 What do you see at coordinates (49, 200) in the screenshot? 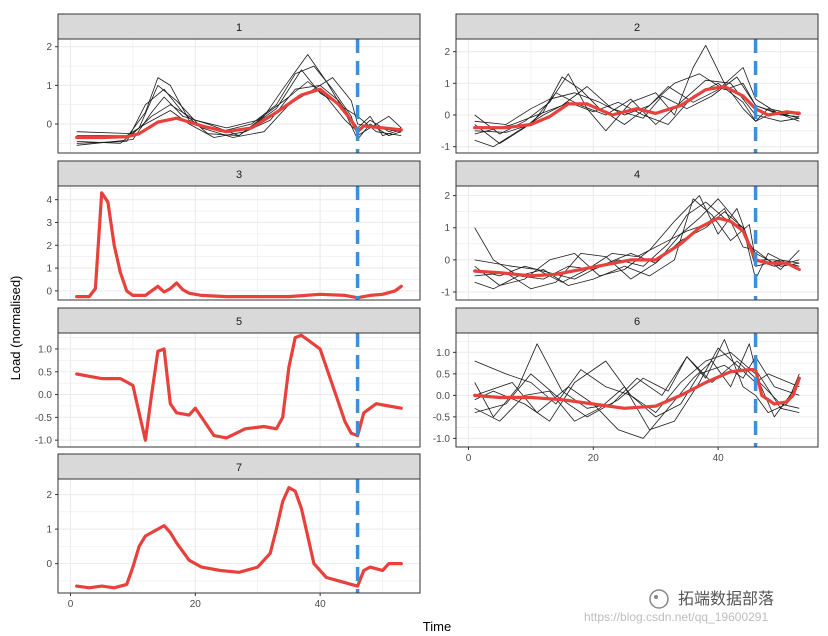
I see `y-tick-label: 4` at bounding box center [49, 200].